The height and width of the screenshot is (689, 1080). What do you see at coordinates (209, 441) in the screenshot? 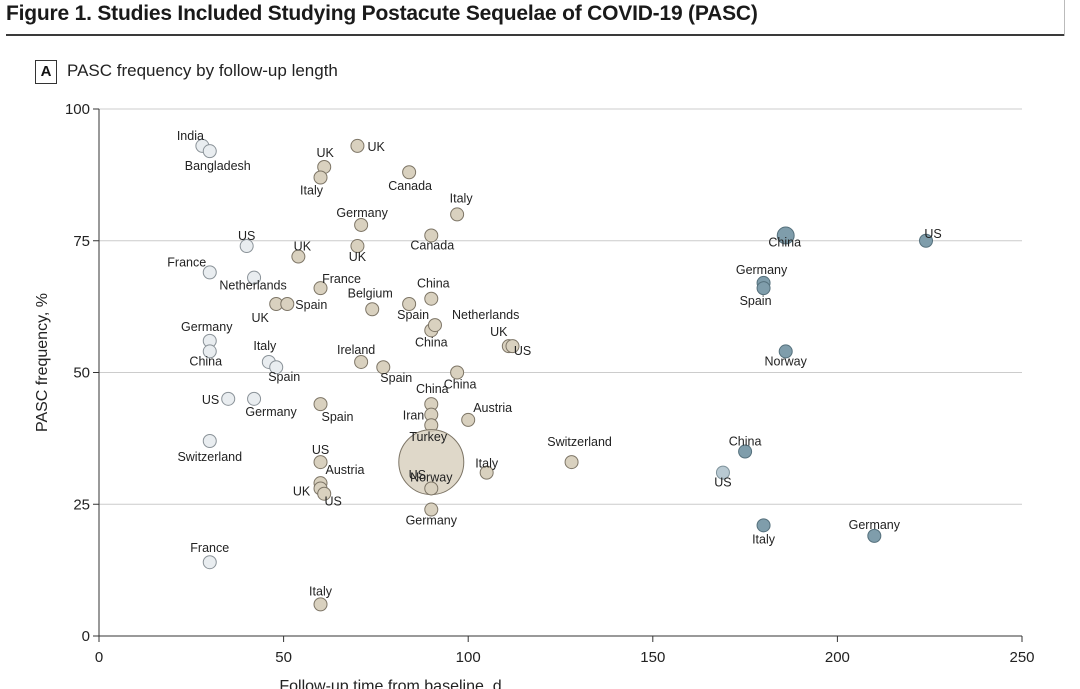
I see `data-point-switzerland` at bounding box center [209, 441].